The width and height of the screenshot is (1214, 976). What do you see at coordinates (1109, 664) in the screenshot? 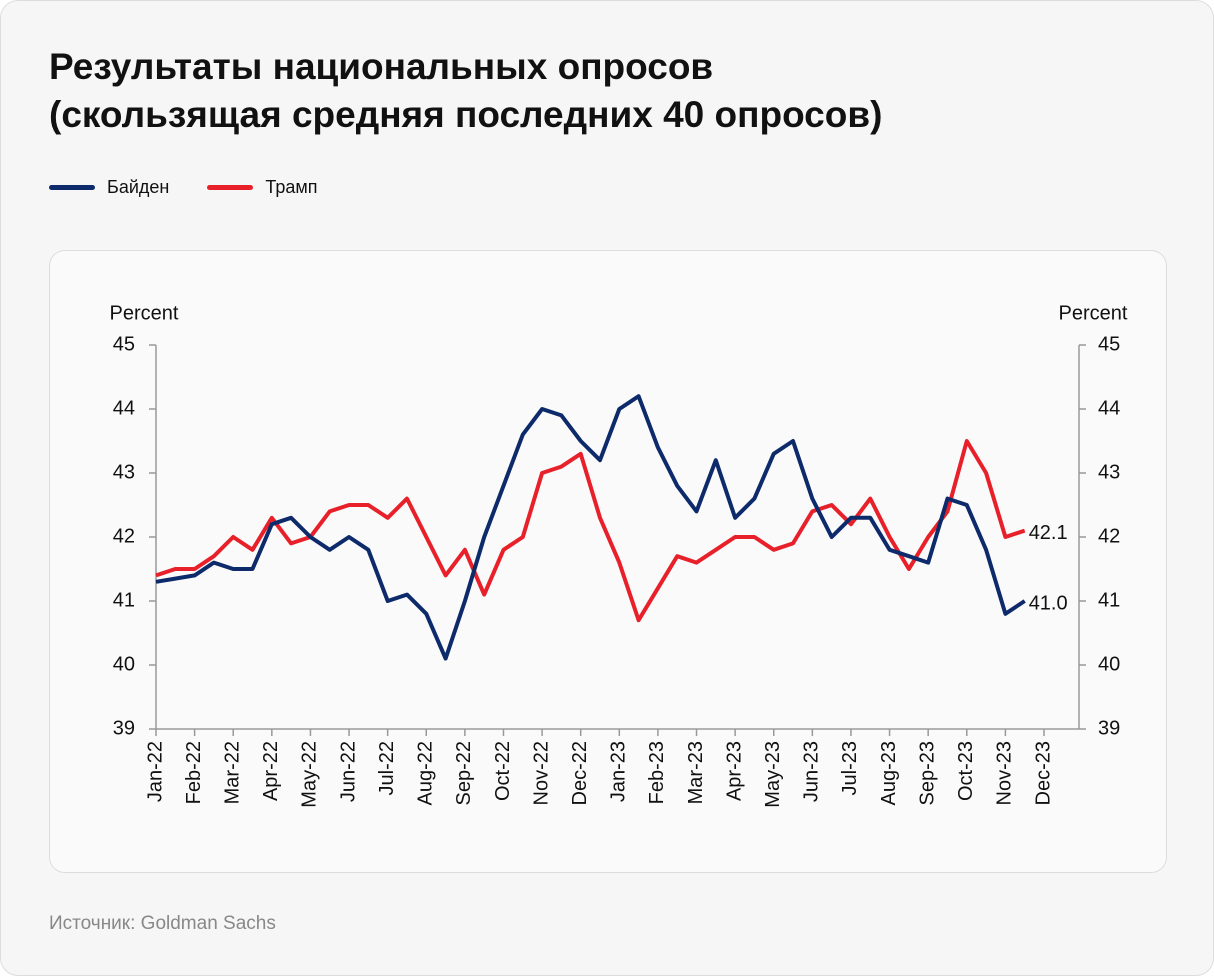
I see `y2-tick-label: 40` at bounding box center [1109, 664].